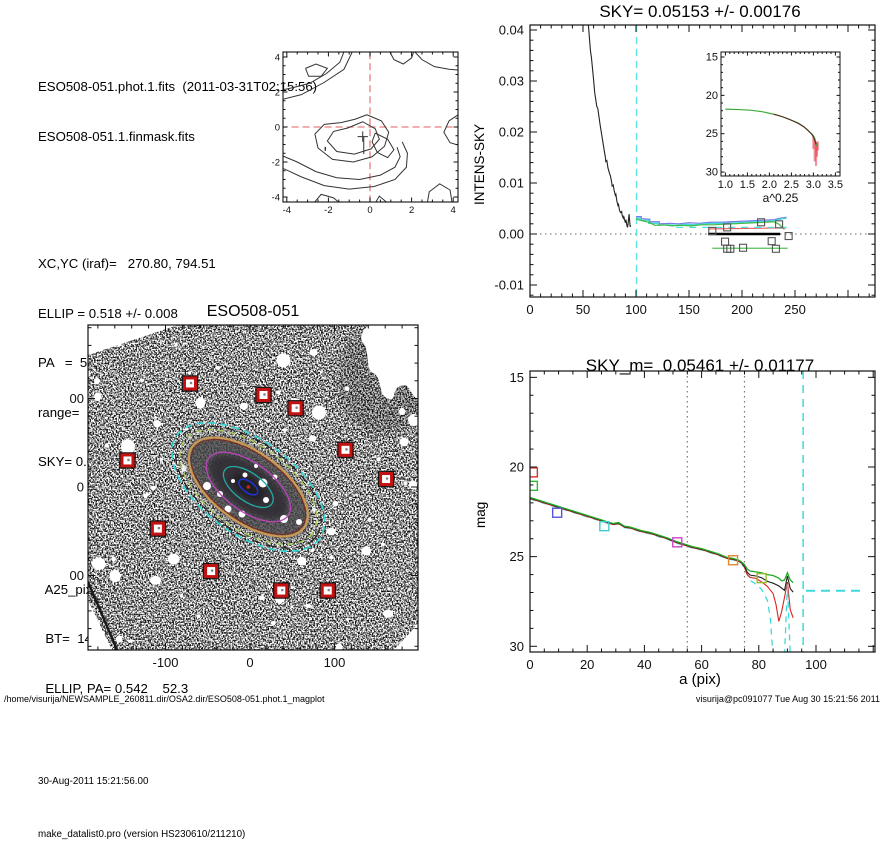  I want to click on yellowgreen-dashed, so click(248, 487).